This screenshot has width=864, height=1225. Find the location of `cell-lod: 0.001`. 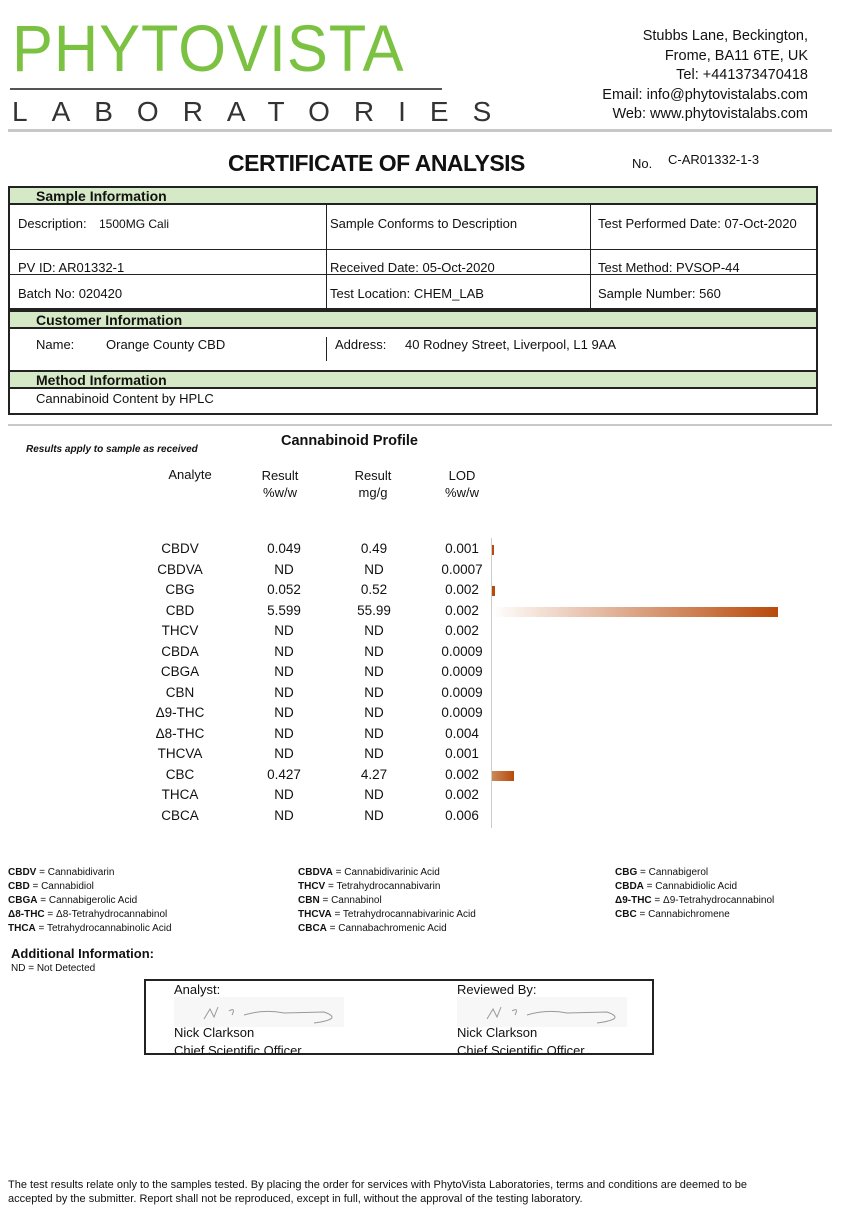

cell-lod: 0.001 is located at coordinates (462, 753).